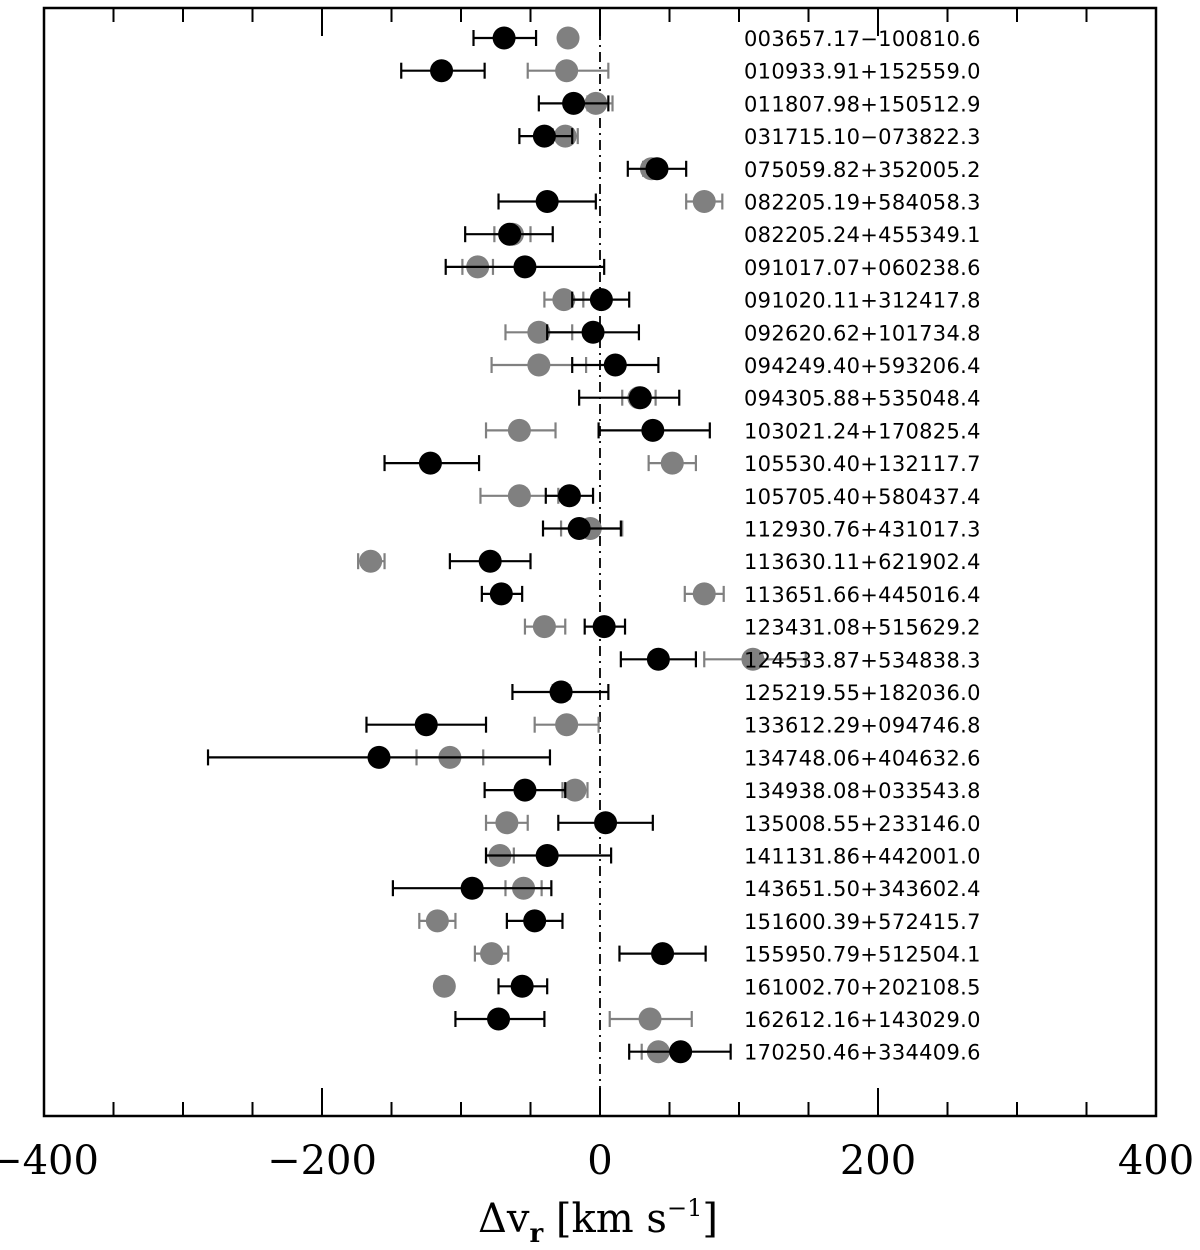 The image size is (1200, 1250). What do you see at coordinates (862, 399) in the screenshot?
I see `object-label: 094305.88+535048.4` at bounding box center [862, 399].